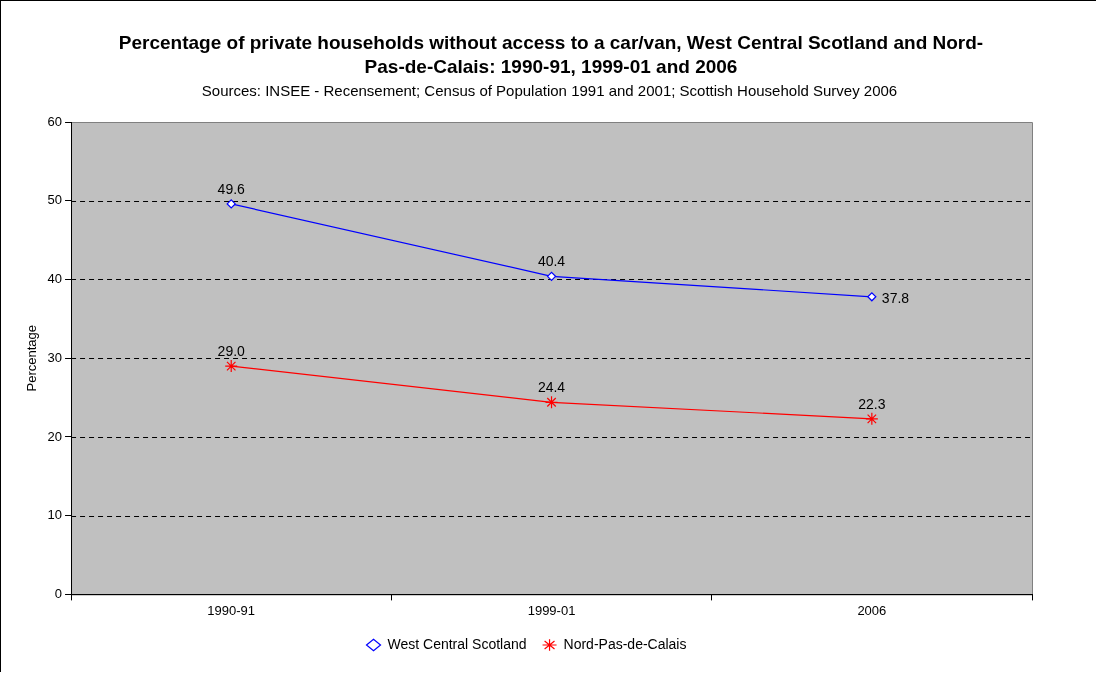 This screenshot has height=673, width=1097. What do you see at coordinates (55, 200) in the screenshot?
I see `y-tick-label: 50` at bounding box center [55, 200].